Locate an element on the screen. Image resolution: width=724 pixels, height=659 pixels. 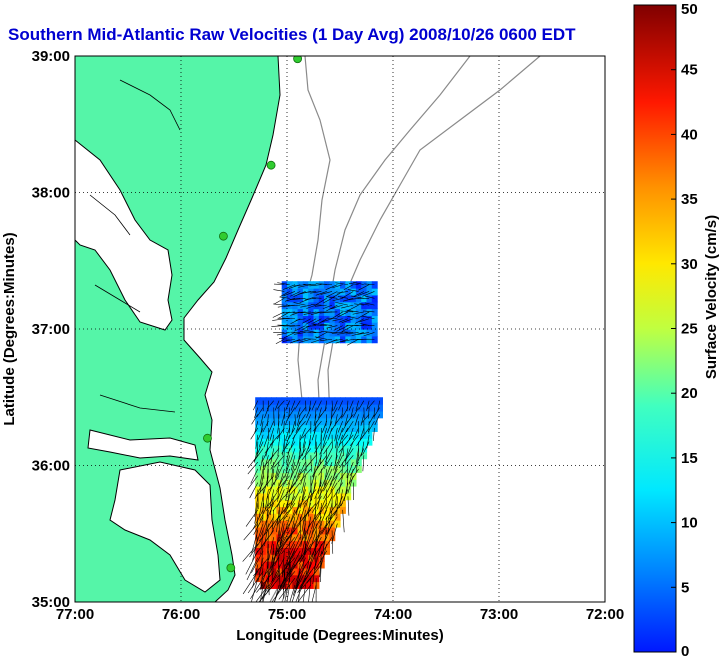
colorbar-tick-label: 10 is located at coordinates (689, 523).